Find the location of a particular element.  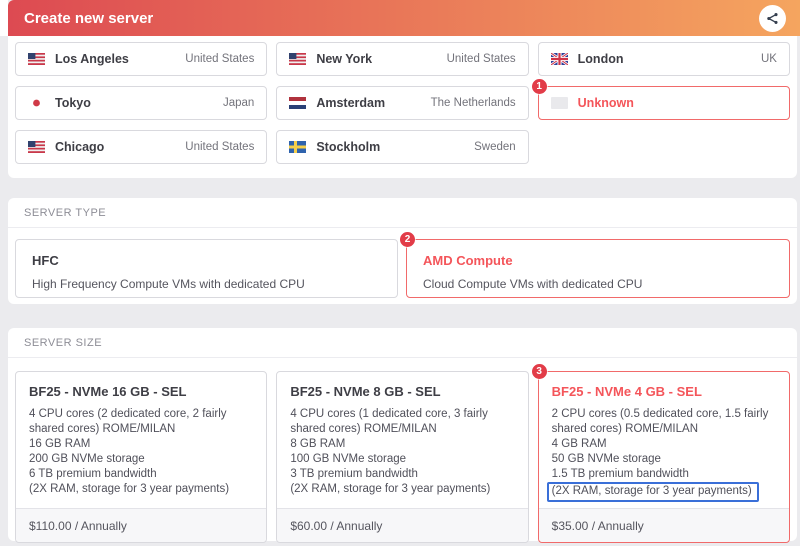

spec-ram: 8 GB RAM is located at coordinates (318, 444).